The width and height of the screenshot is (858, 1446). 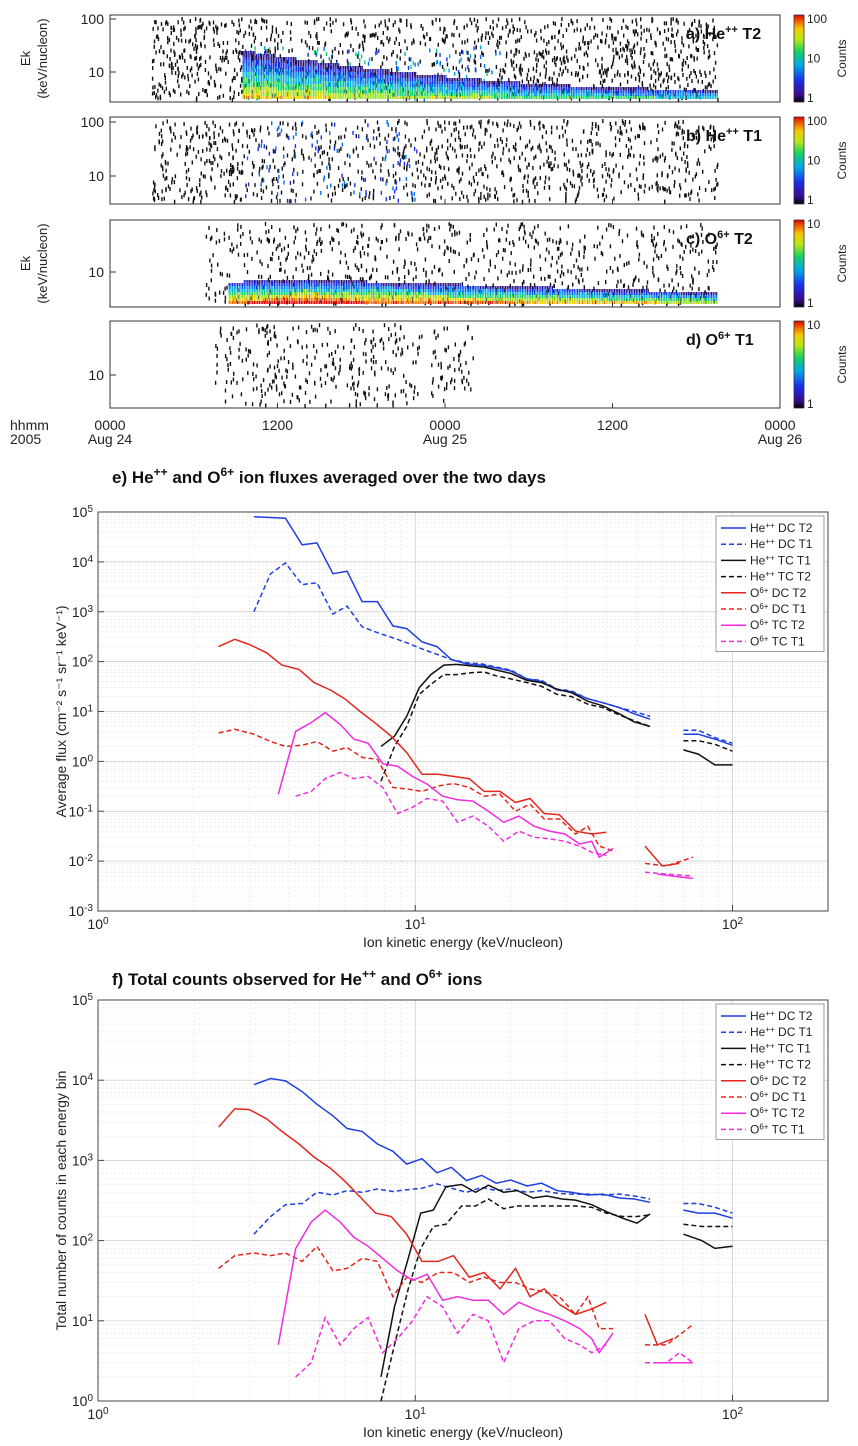 I want to click on text-part: 100, so click(x=817, y=121).